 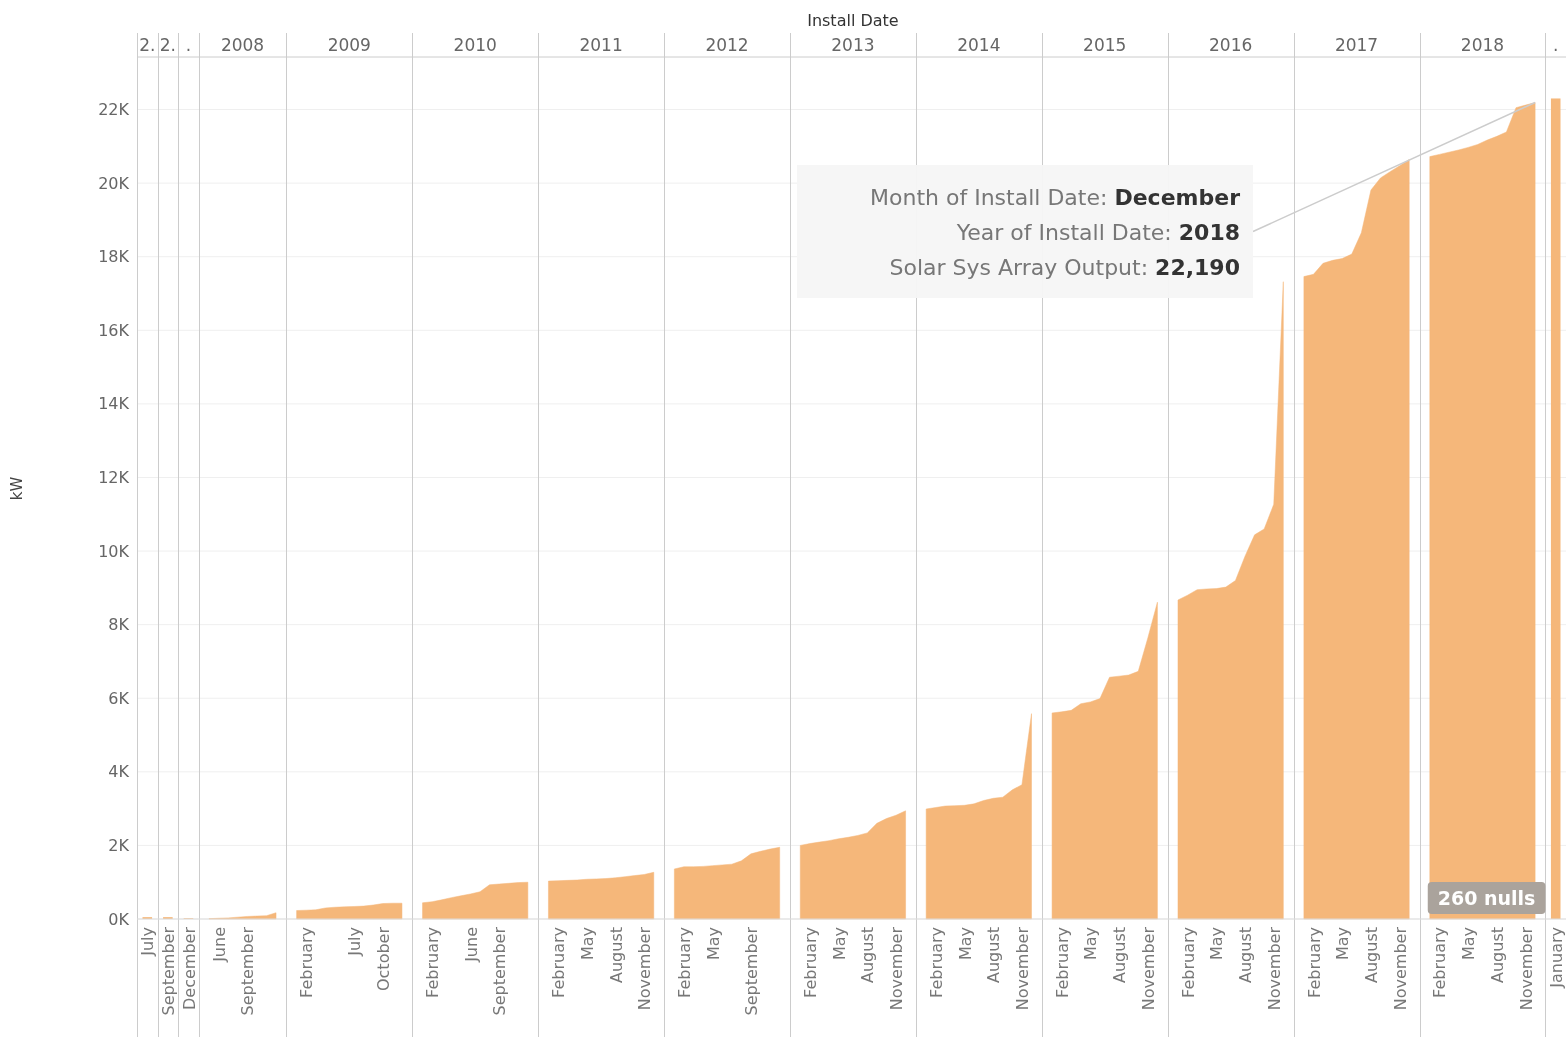 What do you see at coordinates (1482, 45) in the screenshot?
I see `chart-title: 2018` at bounding box center [1482, 45].